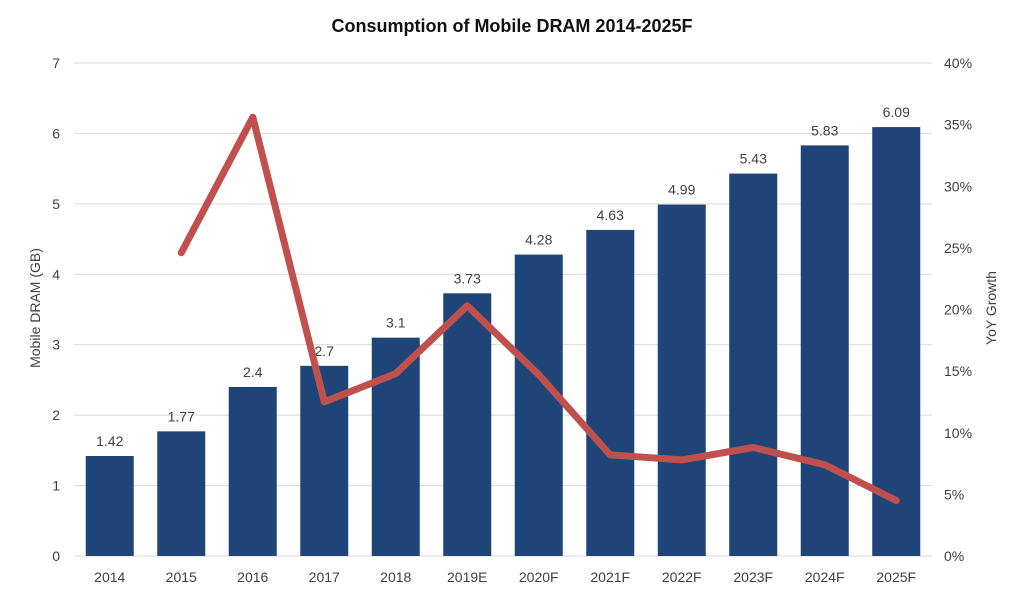  I want to click on right-axis-tick-label: 15%, so click(958, 371).